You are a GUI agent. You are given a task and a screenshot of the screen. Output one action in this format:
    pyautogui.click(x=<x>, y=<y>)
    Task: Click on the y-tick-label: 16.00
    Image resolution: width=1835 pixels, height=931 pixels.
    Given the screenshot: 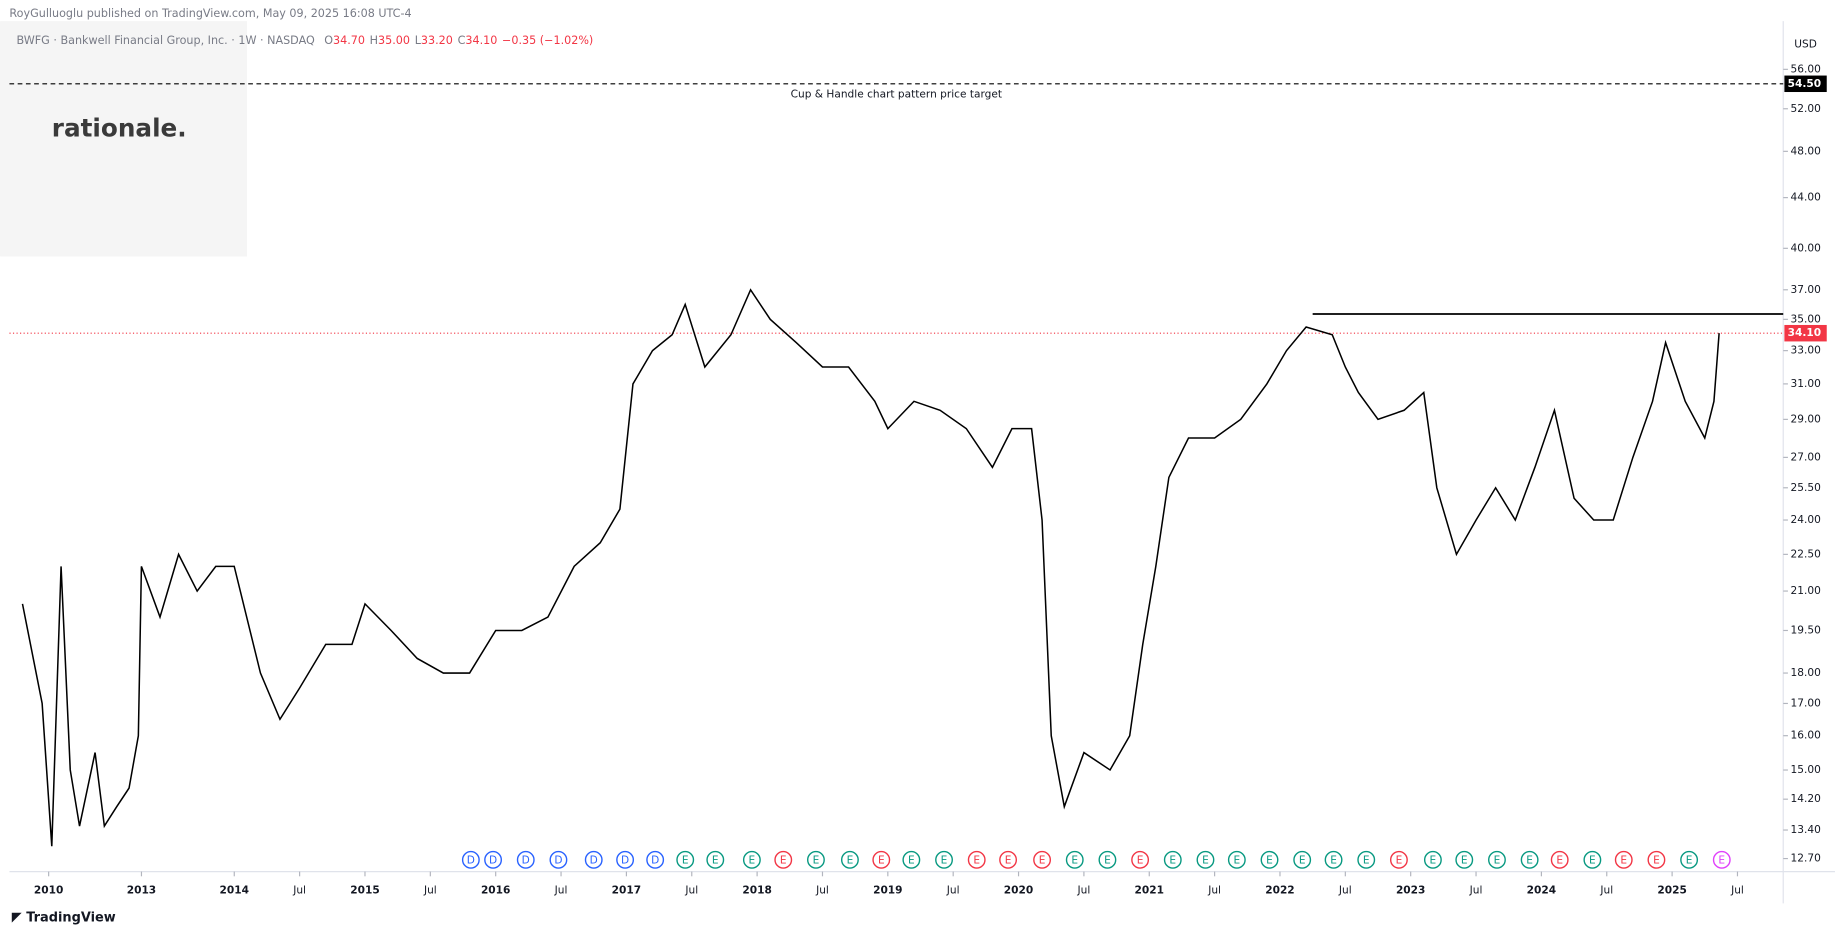 What is the action you would take?
    pyautogui.click(x=1806, y=736)
    